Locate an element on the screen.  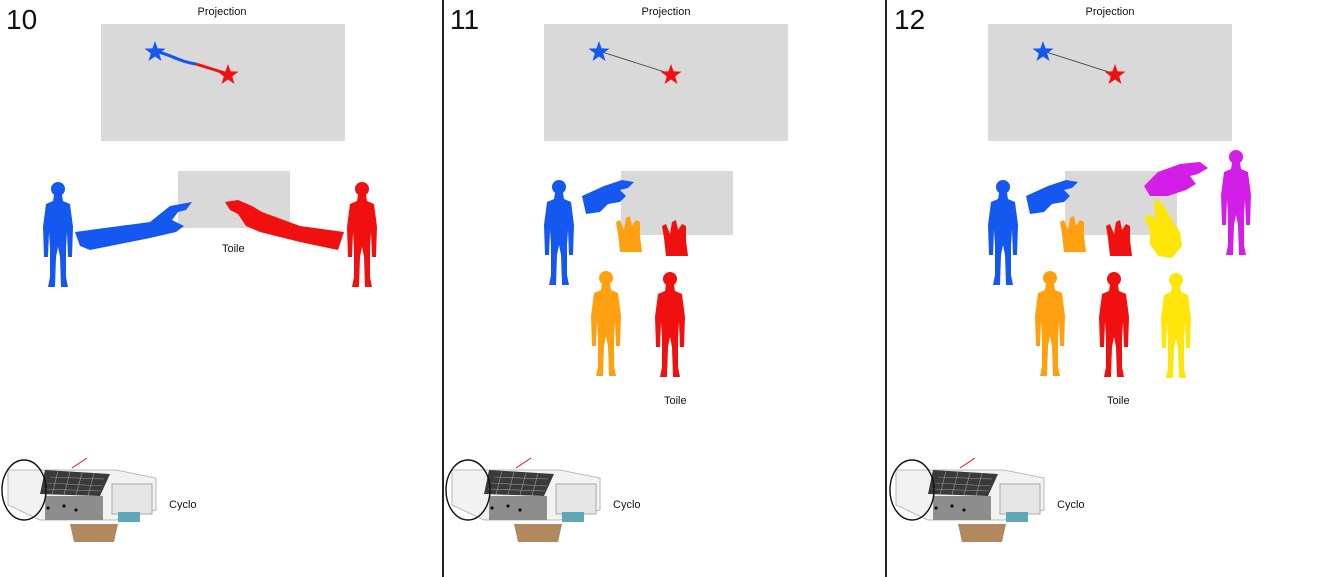
step-number: 11 is located at coordinates (465, 19).